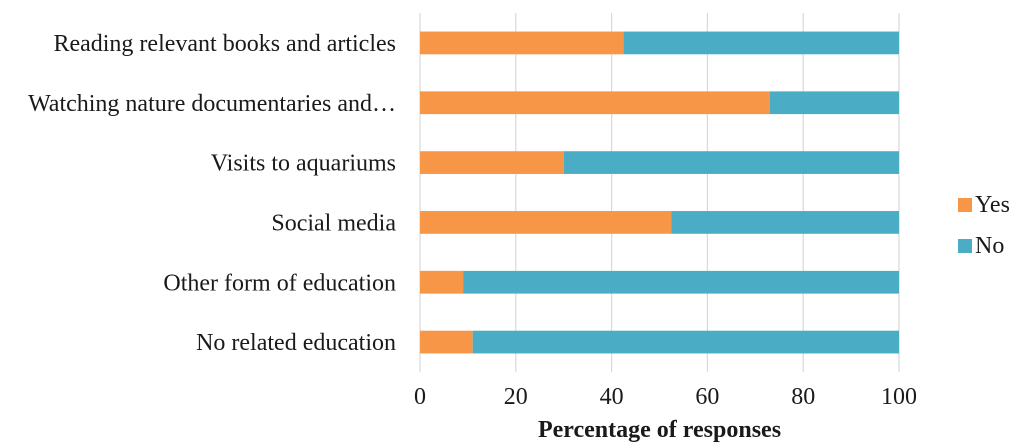 The width and height of the screenshot is (1019, 442). Describe the element at coordinates (279, 283) in the screenshot. I see `category-label: Other form of education` at that location.